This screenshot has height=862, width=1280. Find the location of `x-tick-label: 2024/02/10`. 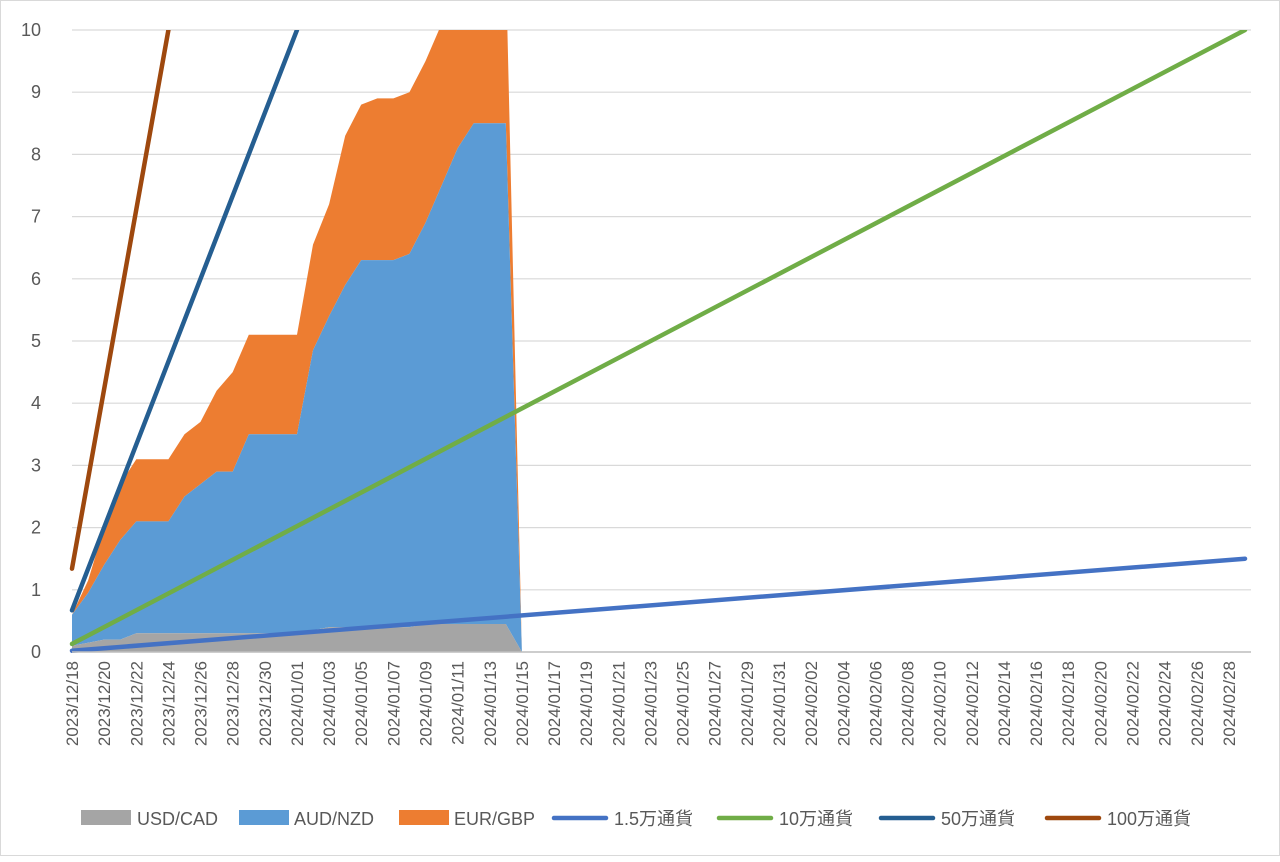

x-tick-label: 2024/02/10 is located at coordinates (940, 703).